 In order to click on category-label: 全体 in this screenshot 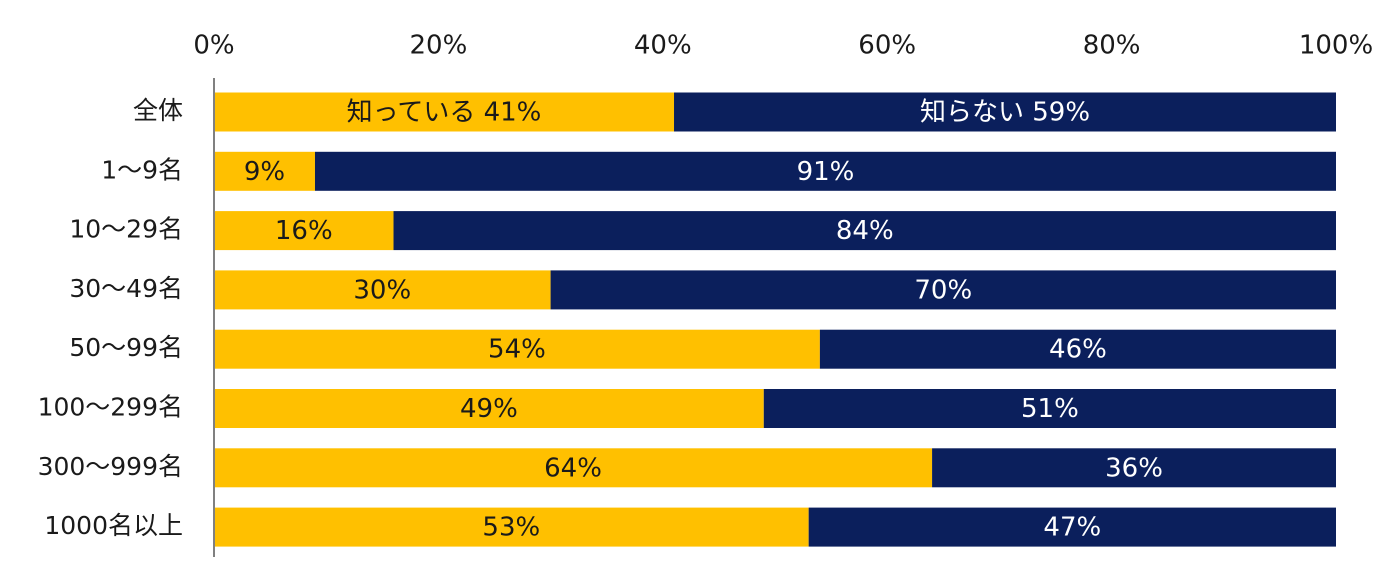, I will do `click(158, 110)`.